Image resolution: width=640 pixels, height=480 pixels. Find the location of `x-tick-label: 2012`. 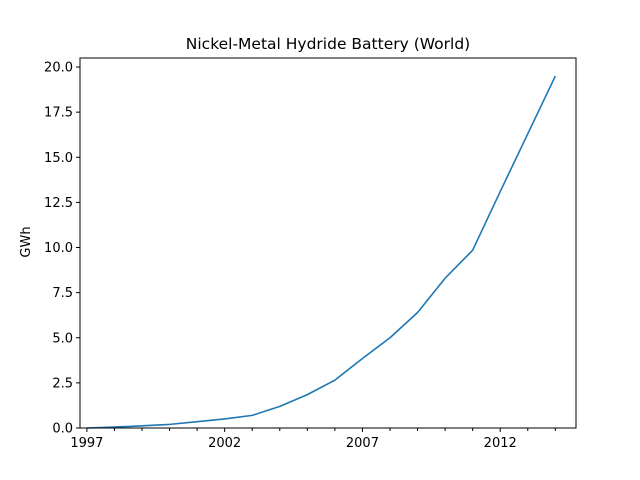

x-tick-label: 2012 is located at coordinates (500, 443).